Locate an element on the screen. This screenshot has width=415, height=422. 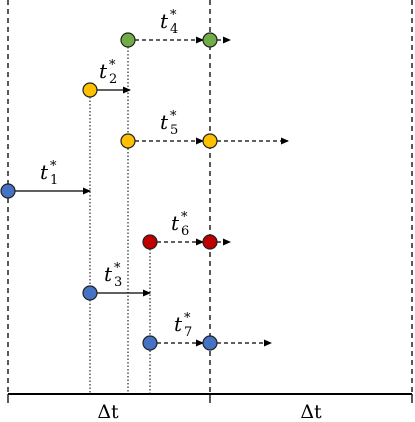
label-sub: 3 is located at coordinates (118, 282).